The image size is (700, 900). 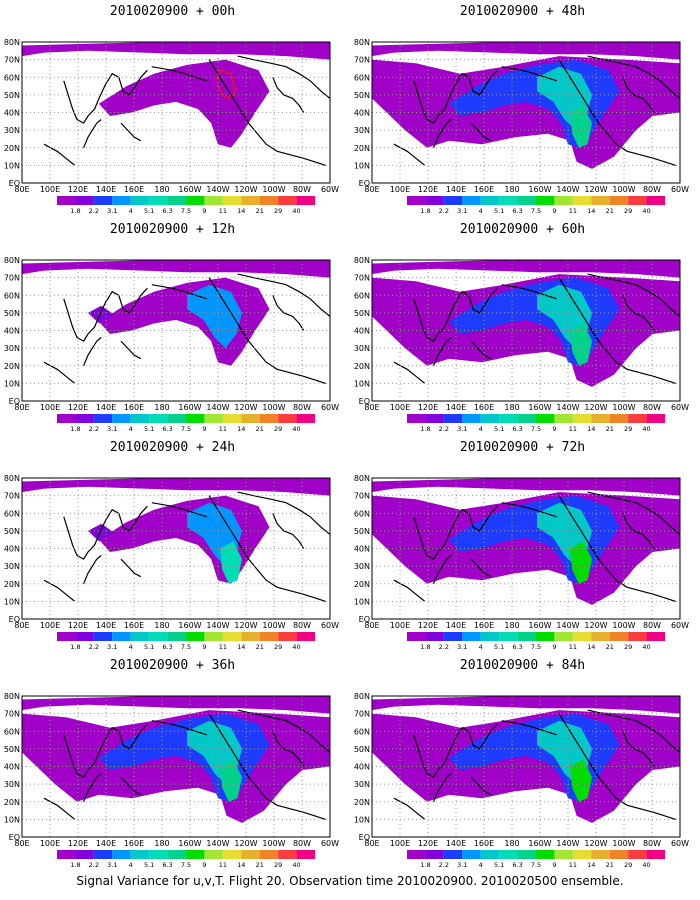 I want to click on lat-tick-label: 80N, so click(x=362, y=696).